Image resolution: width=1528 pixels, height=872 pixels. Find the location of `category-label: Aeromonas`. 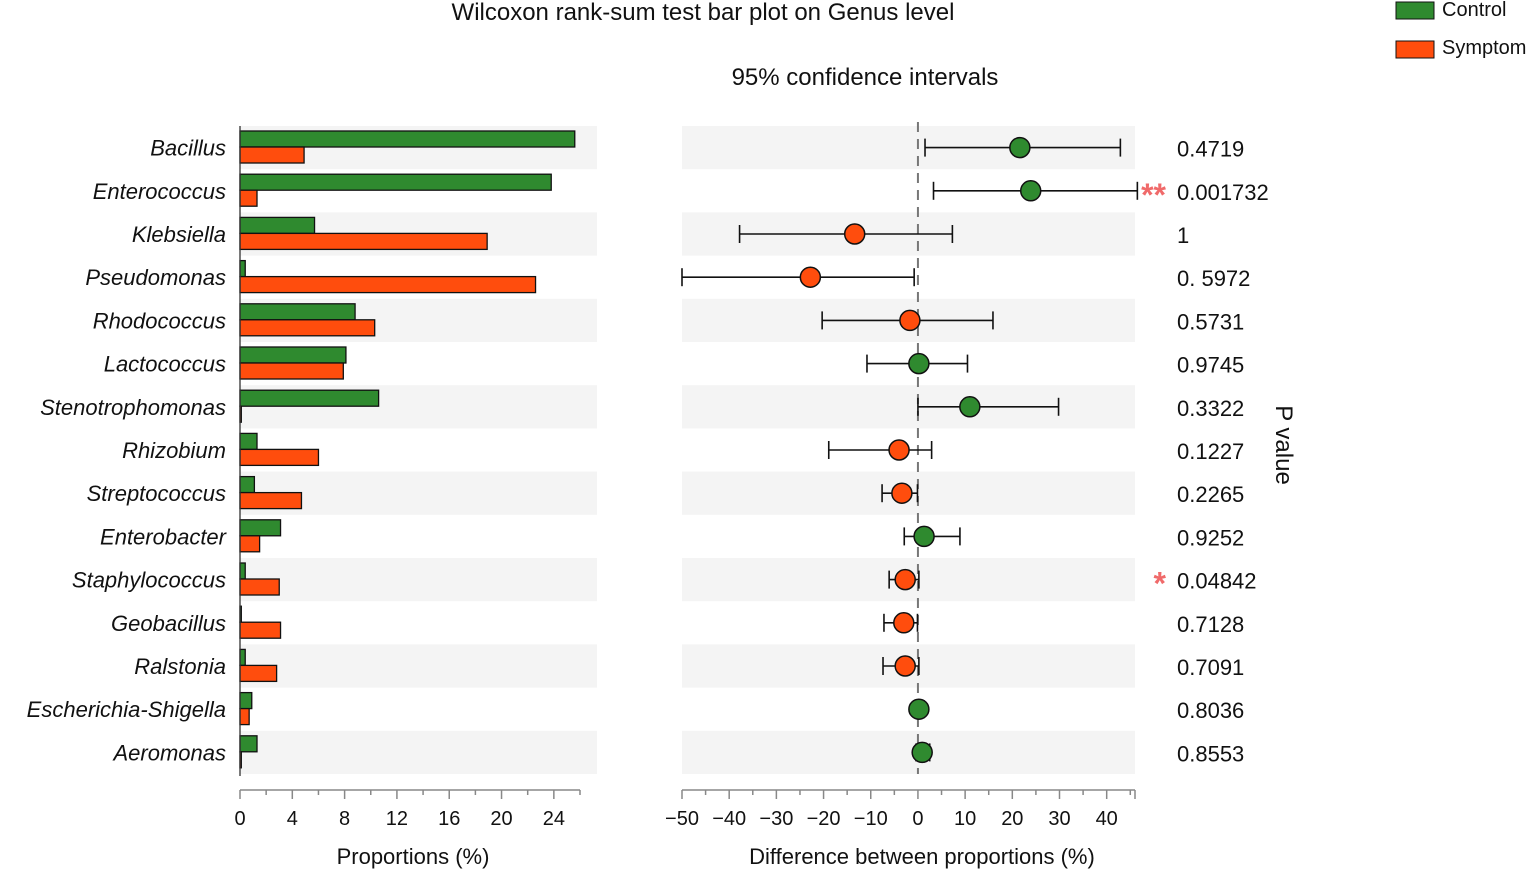

category-label: Aeromonas is located at coordinates (168, 752).